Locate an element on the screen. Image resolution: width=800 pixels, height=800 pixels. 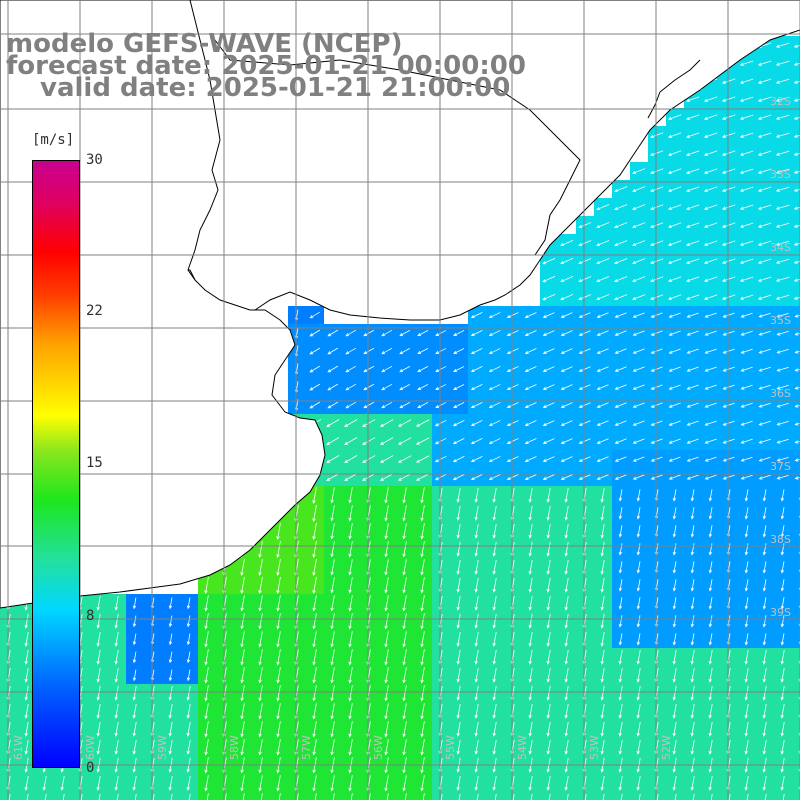
colorbar-tick: 15 is located at coordinates (94, 463).